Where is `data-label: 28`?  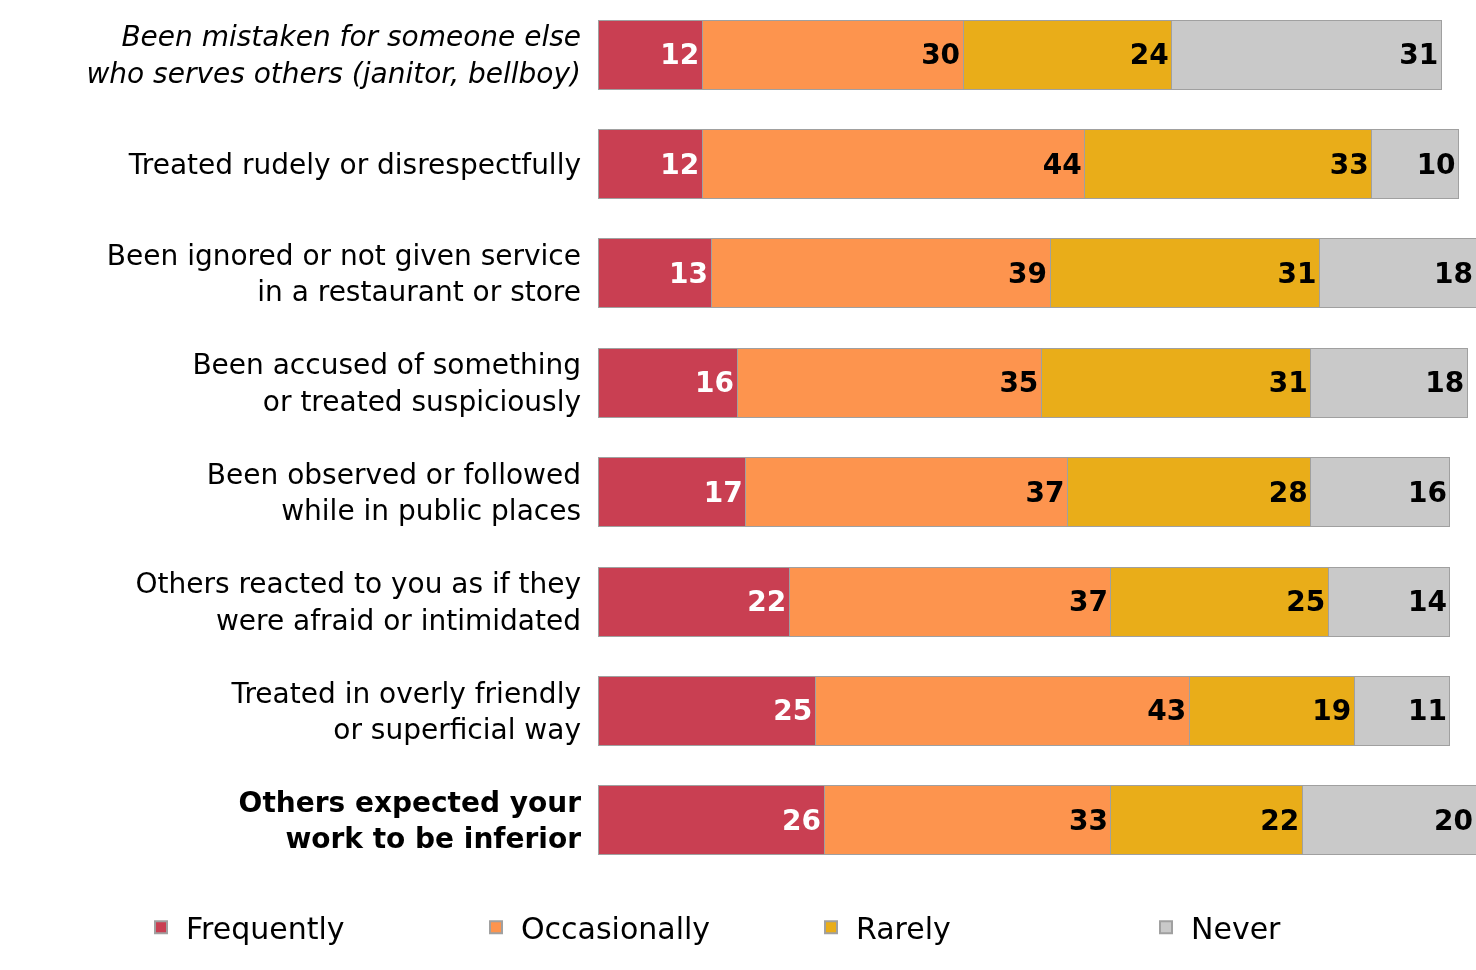
data-label: 28 is located at coordinates (1288, 492).